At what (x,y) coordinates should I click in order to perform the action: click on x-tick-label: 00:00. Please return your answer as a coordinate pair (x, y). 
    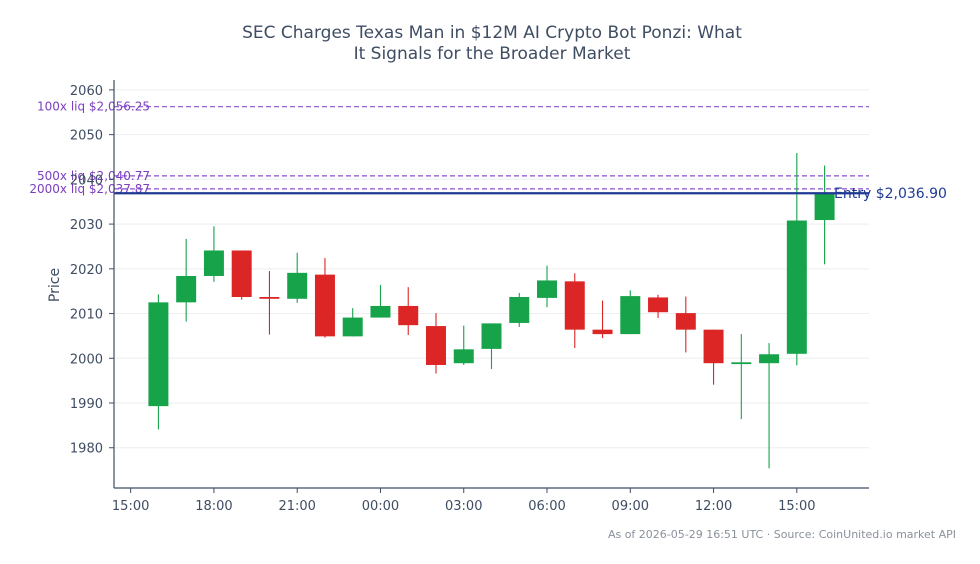
    Looking at the image, I should click on (380, 506).